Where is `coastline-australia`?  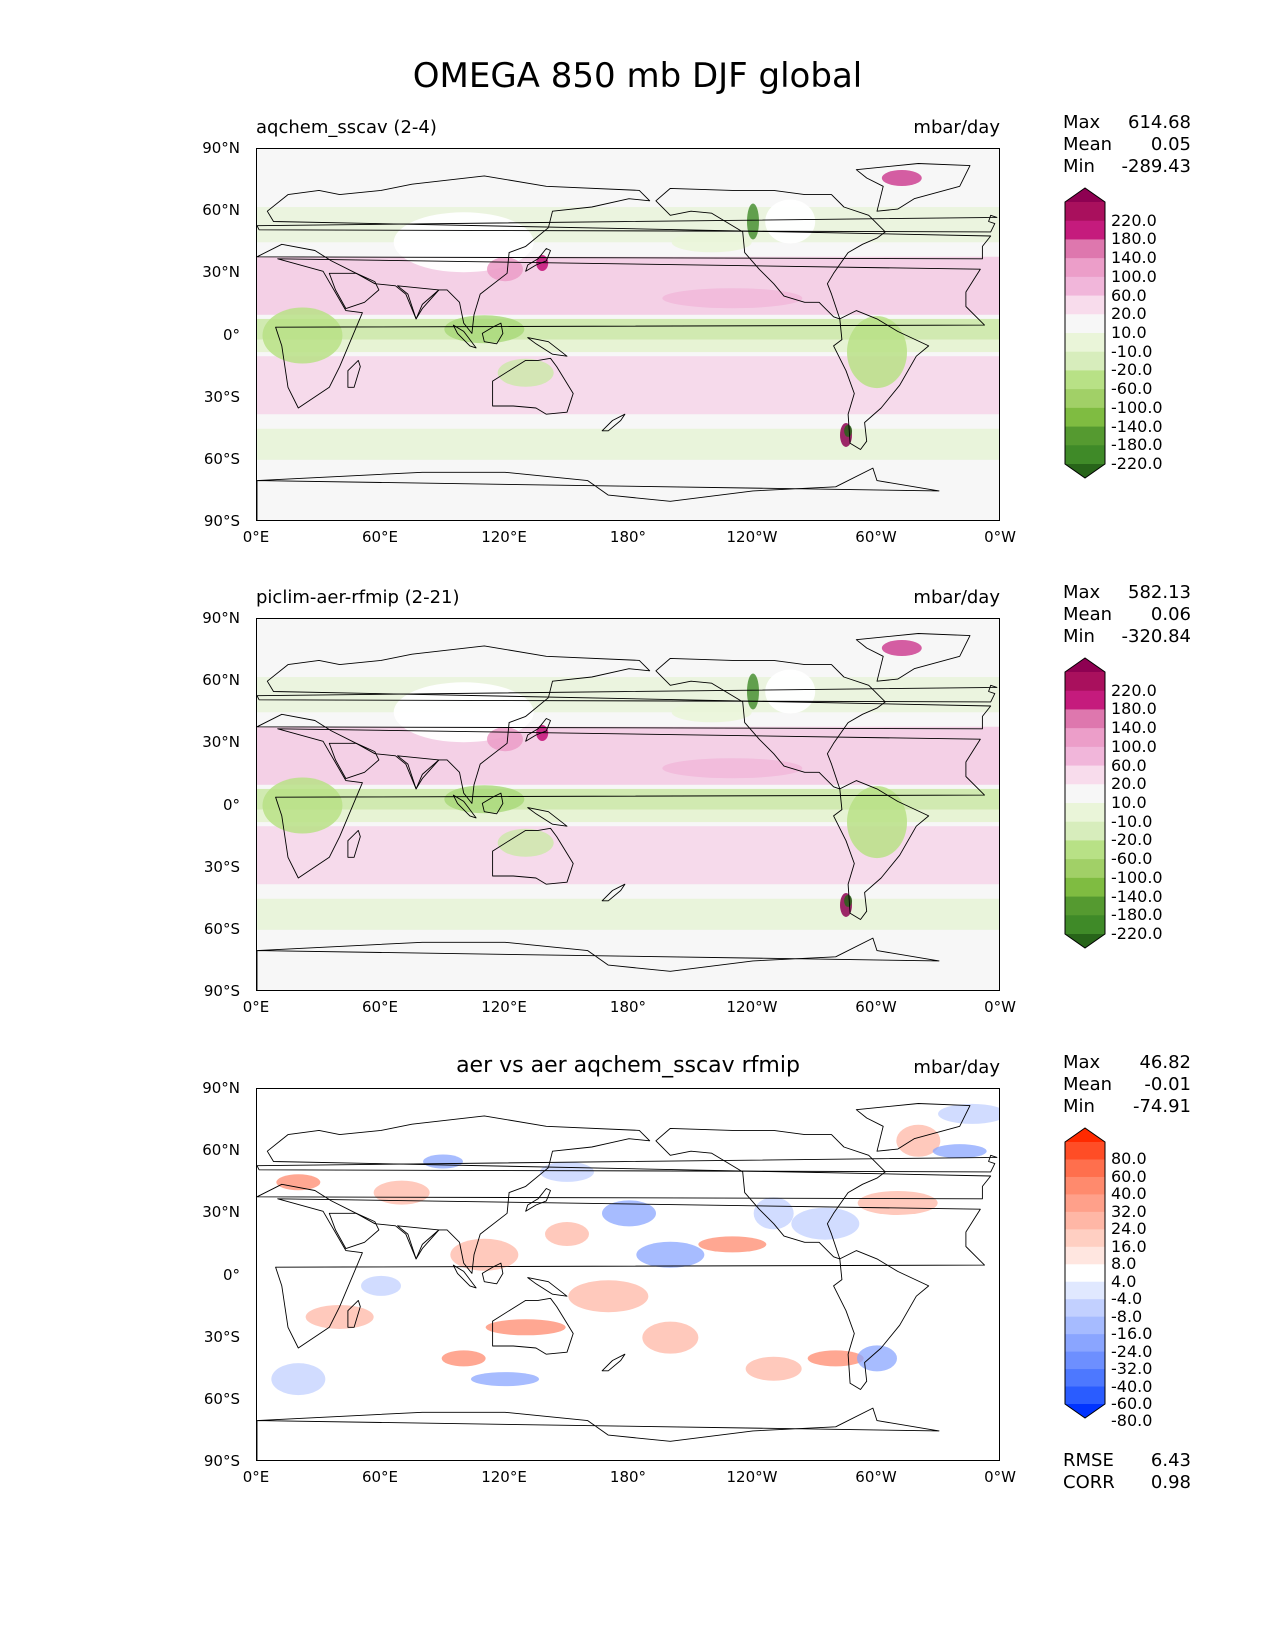
coastline-australia is located at coordinates (533, 386).